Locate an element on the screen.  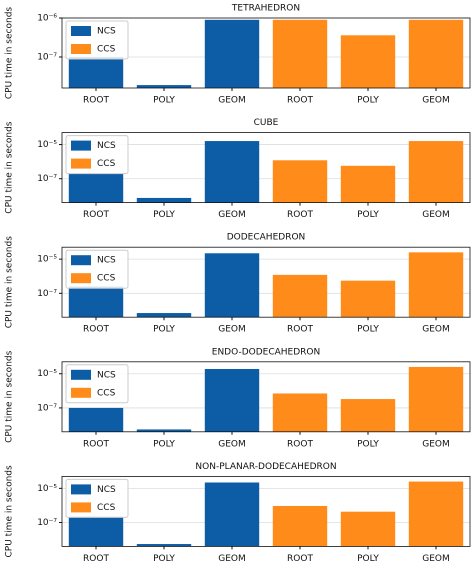
y-tick-label: 10⁻⁶ is located at coordinates (47, 19).